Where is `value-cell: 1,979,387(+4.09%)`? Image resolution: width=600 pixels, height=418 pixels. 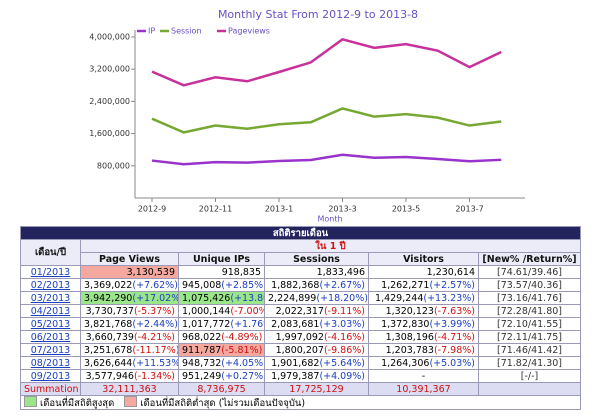
value-cell: 1,979,387(+4.09%) is located at coordinates (316, 376).